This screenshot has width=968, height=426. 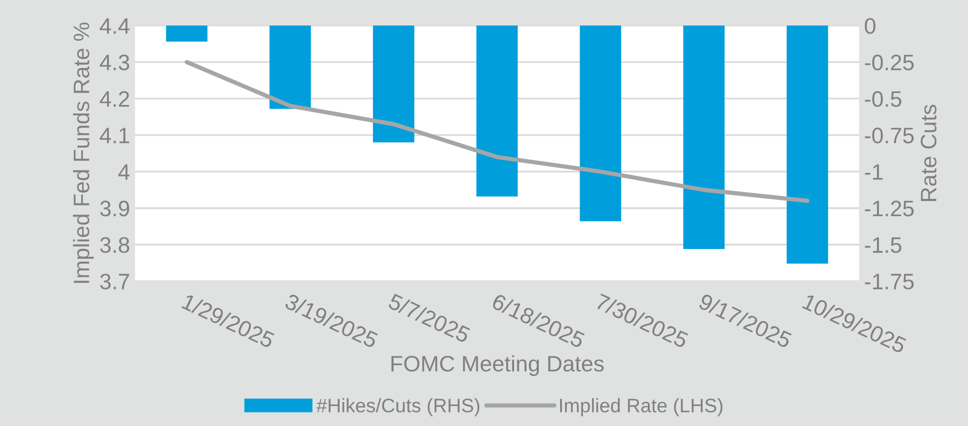 I want to click on y-tick-label: 4.3, so click(x=115, y=62).